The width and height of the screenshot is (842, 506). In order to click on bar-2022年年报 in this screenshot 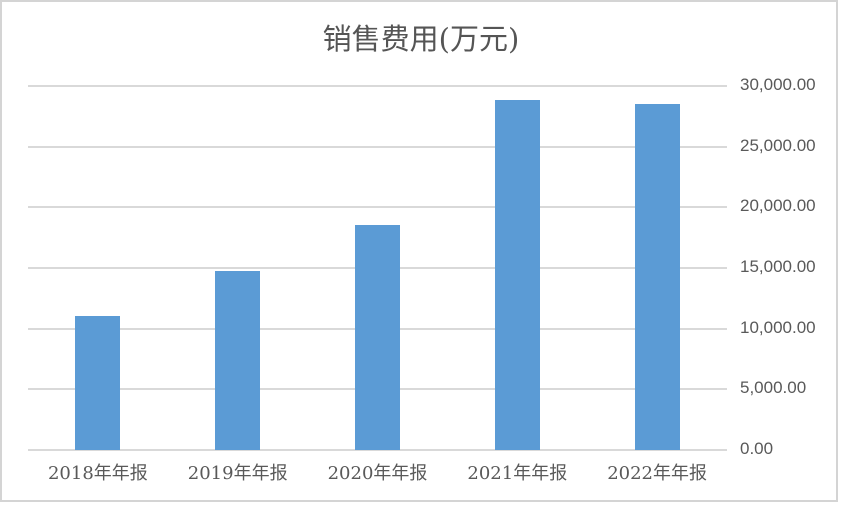, I will do `click(657, 276)`.